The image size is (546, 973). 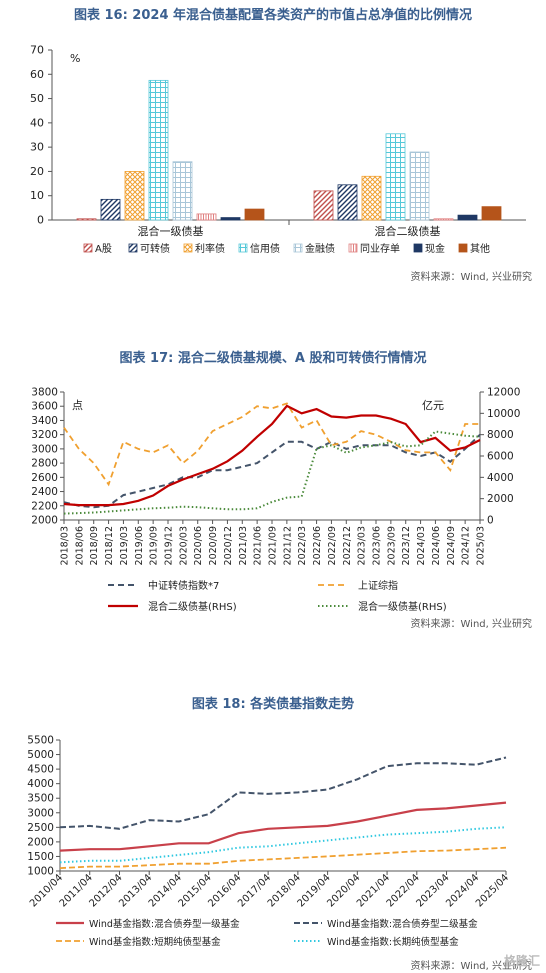 I want to click on legend-label: 混合一级债基(RHS), so click(x=402, y=606).